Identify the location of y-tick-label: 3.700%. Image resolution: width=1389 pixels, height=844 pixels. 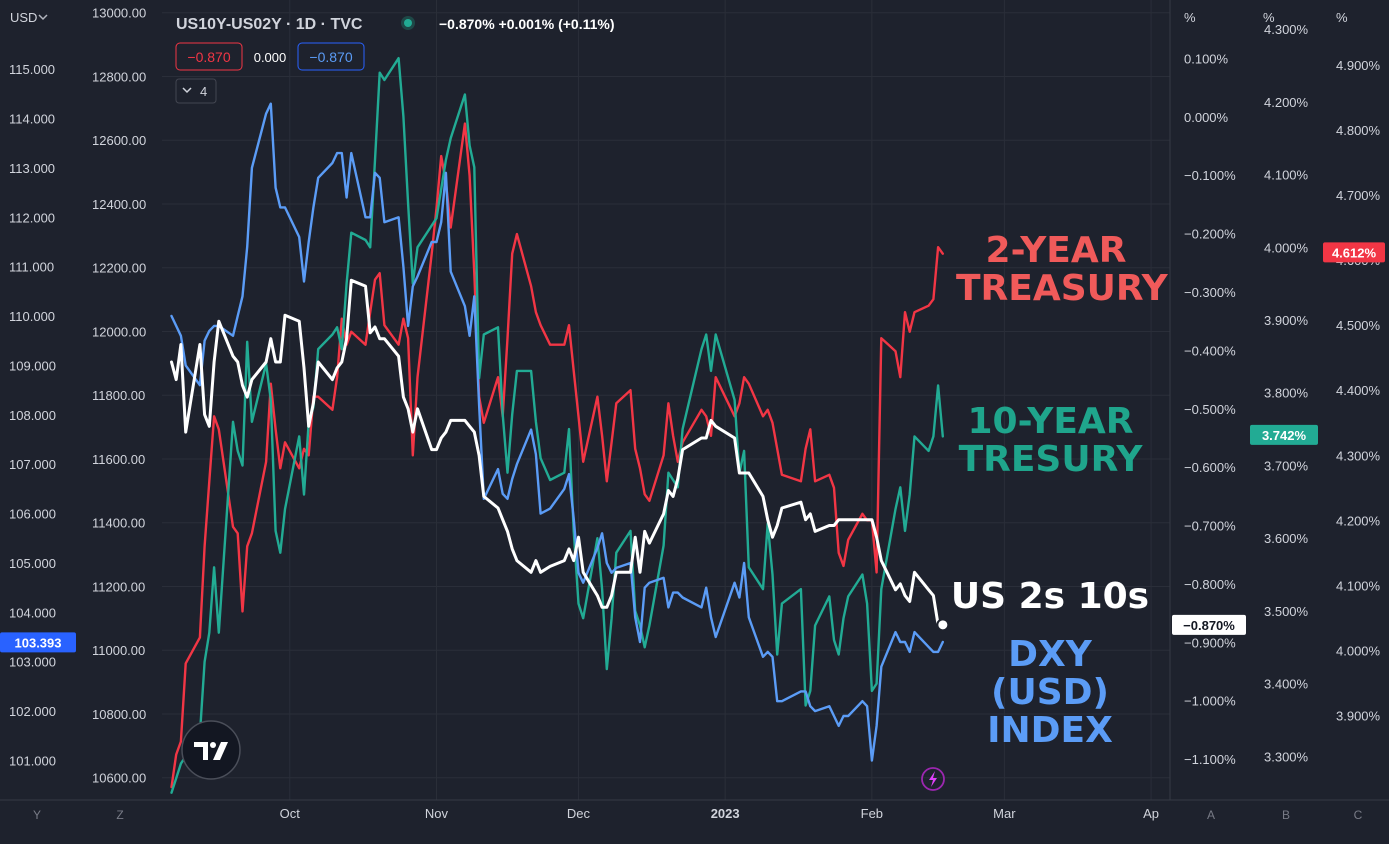
(1286, 465).